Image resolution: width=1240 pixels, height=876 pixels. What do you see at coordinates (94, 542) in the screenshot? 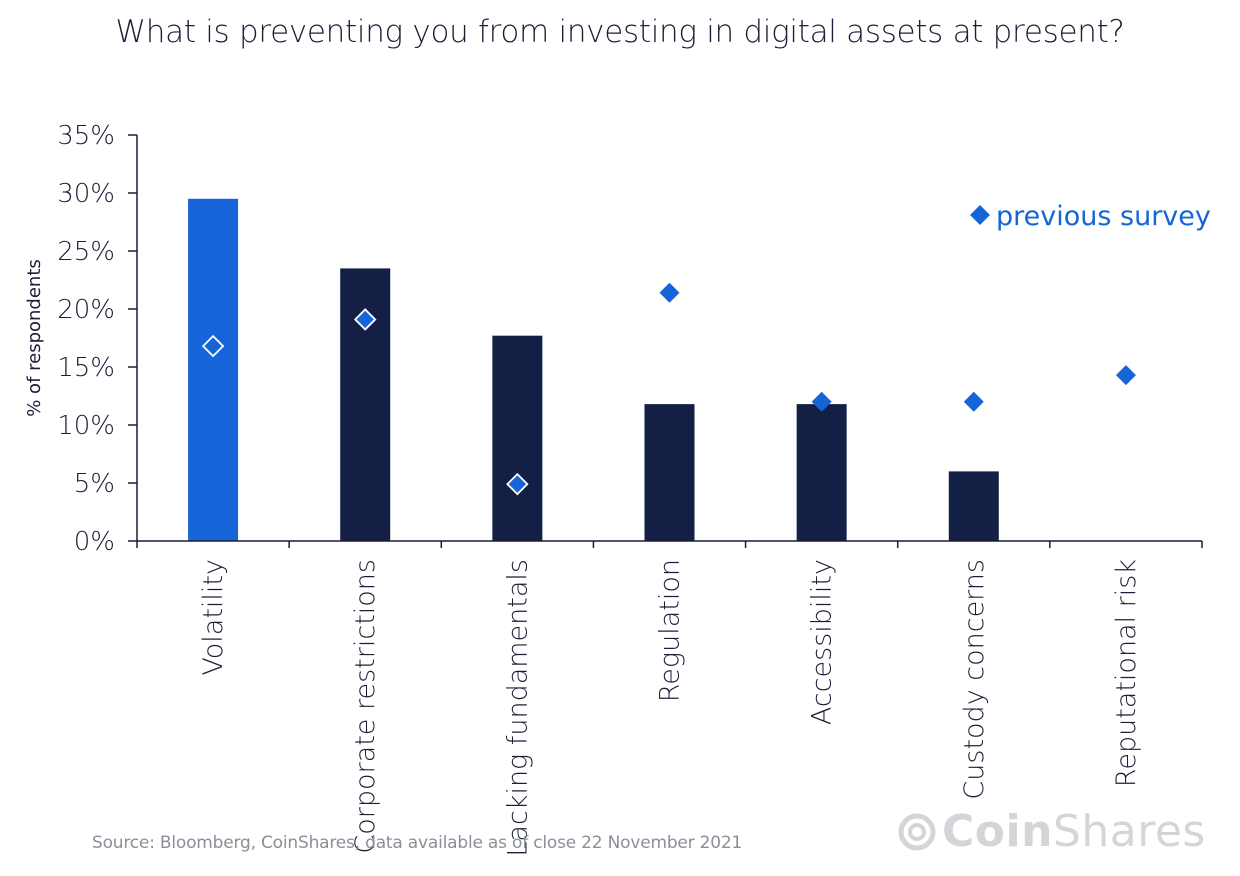
I see `y-tick-label: 0%` at bounding box center [94, 542].